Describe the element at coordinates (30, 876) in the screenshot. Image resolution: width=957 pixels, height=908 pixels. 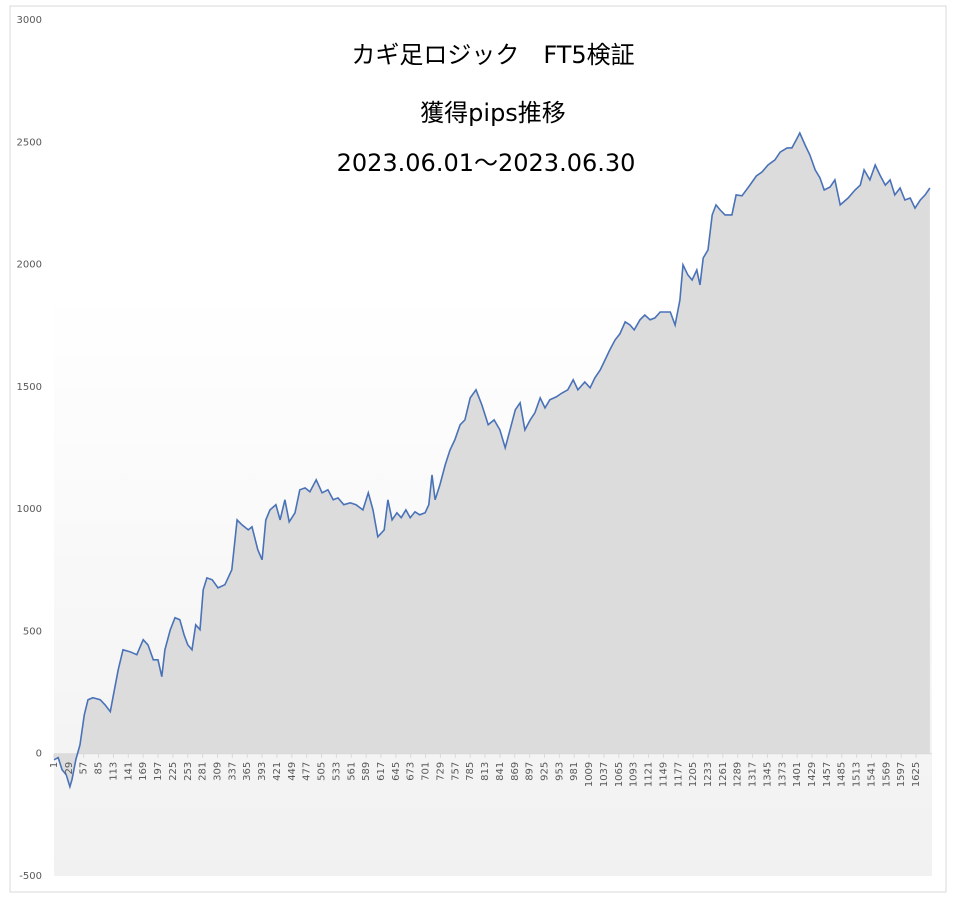
I see `y-tick-label: -500` at that location.